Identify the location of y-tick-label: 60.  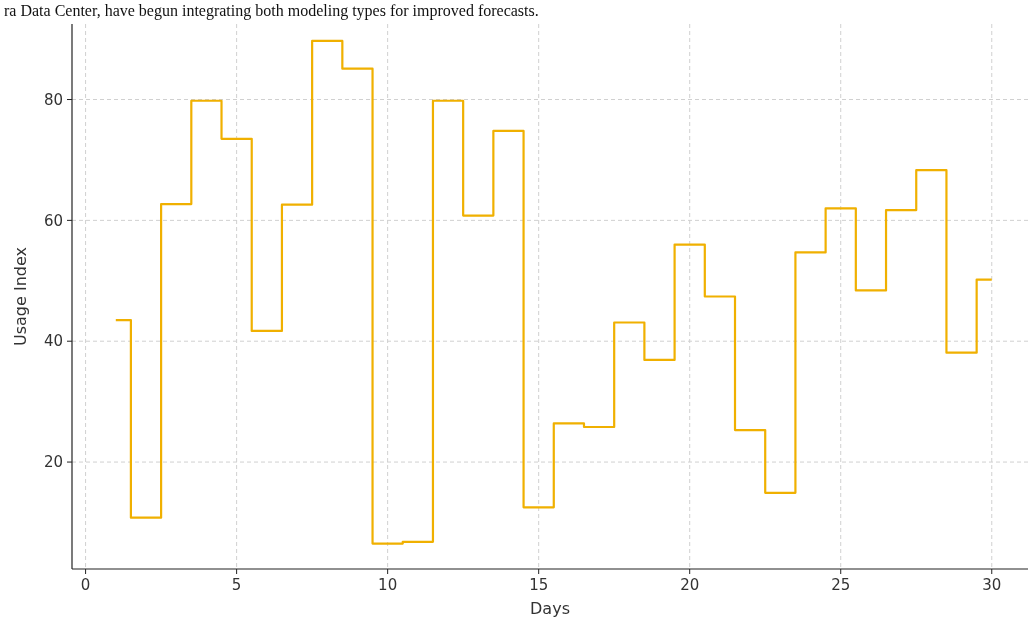
(53, 220).